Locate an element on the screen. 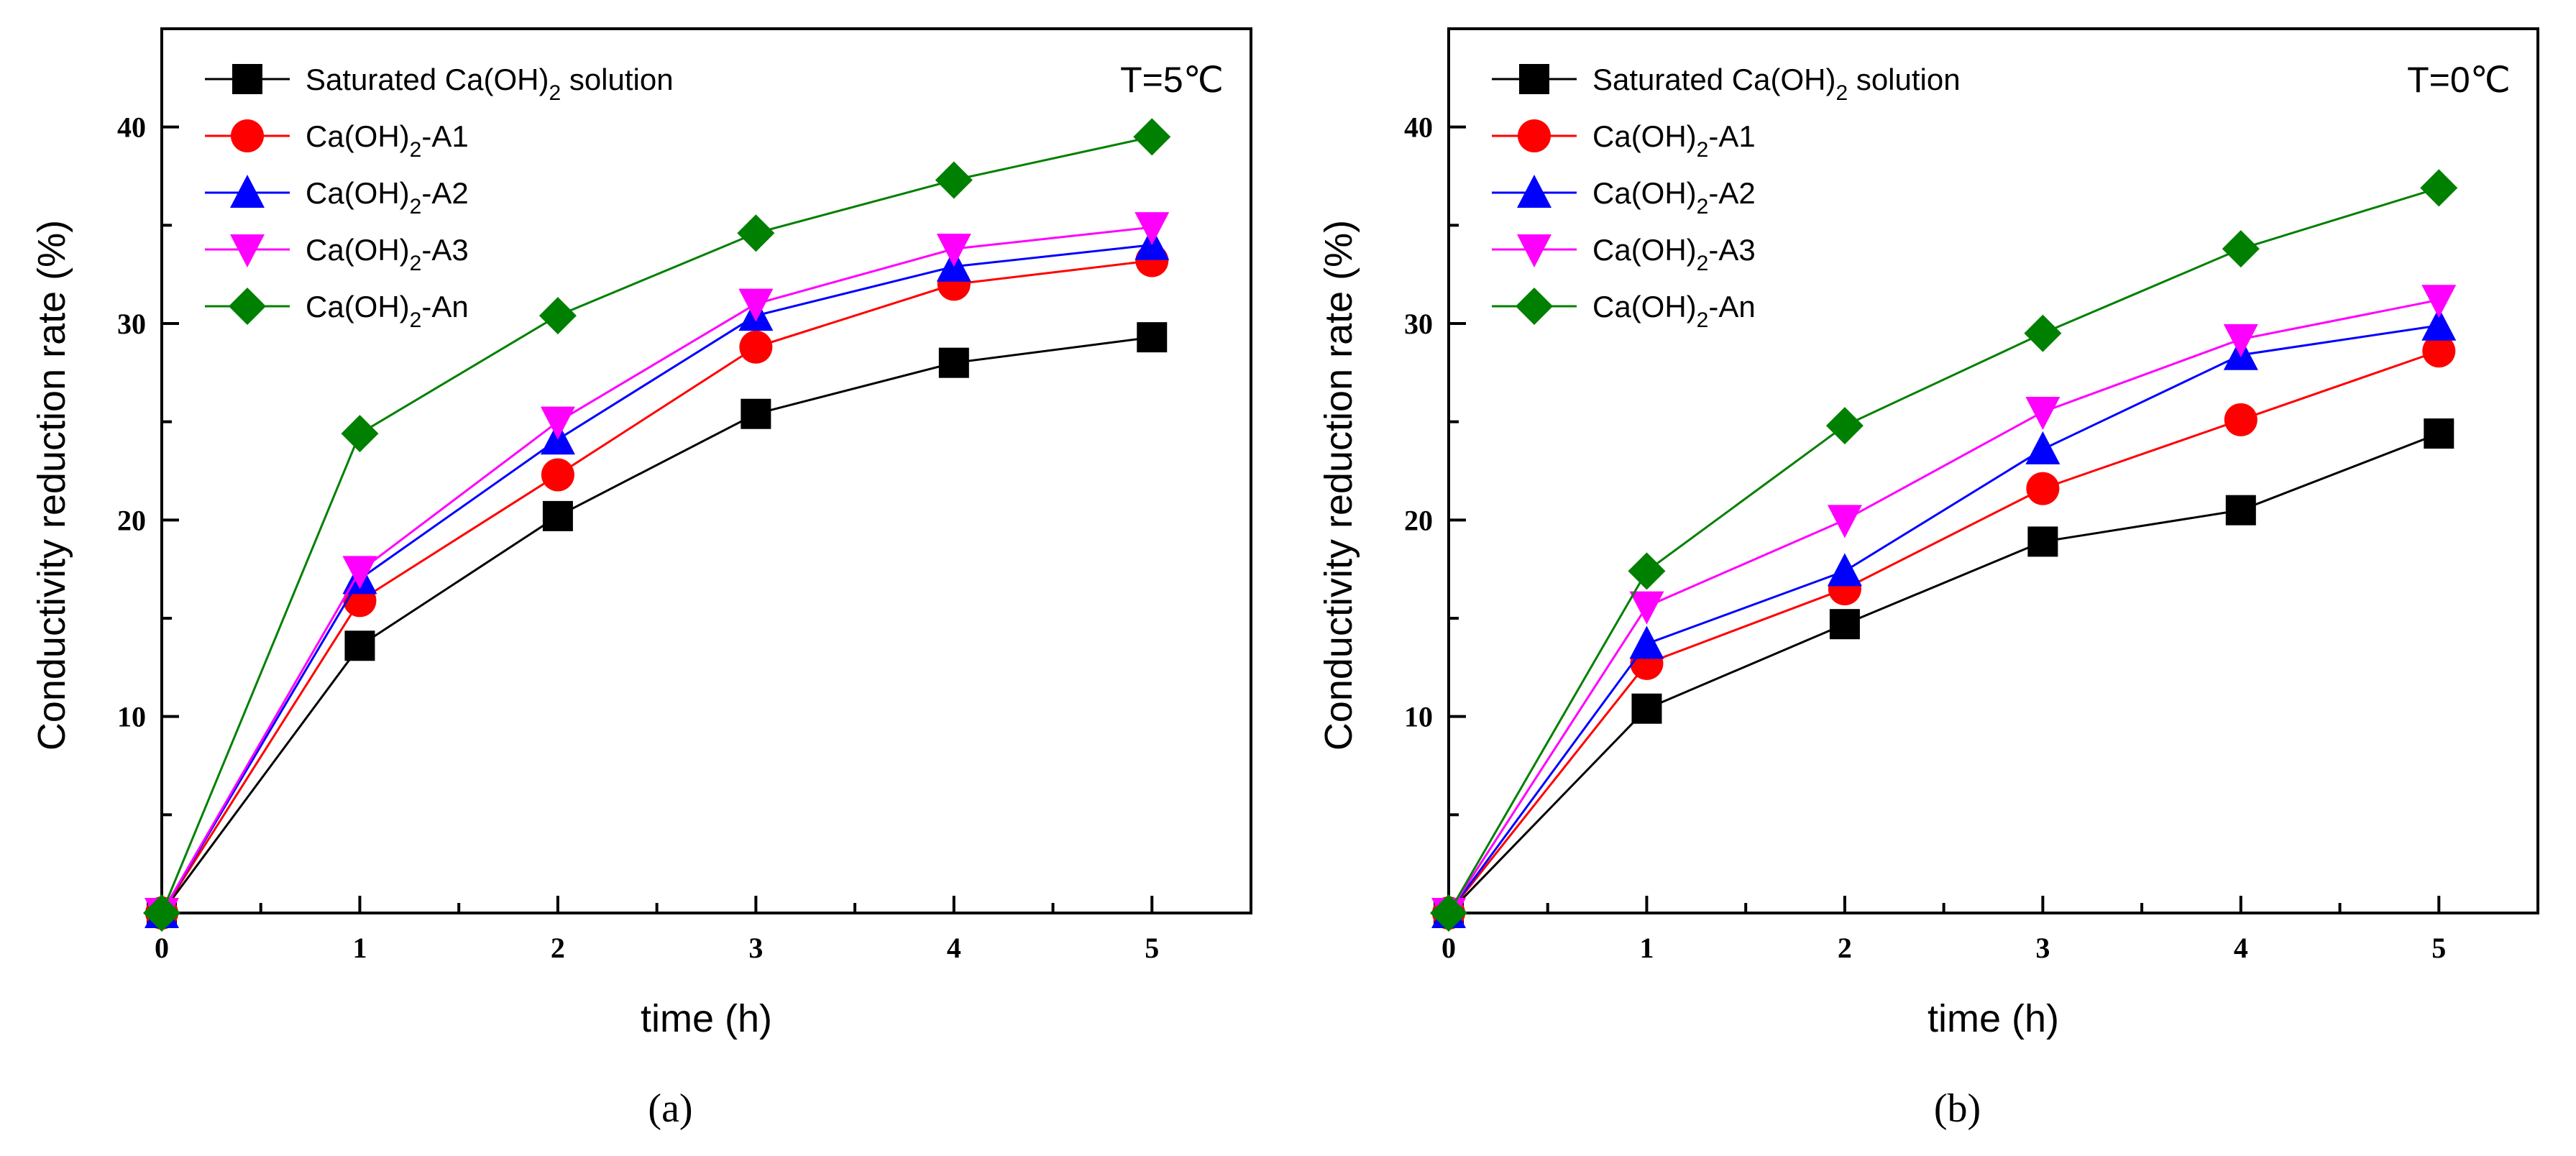  legend-label-post: -An is located at coordinates (444, 307).